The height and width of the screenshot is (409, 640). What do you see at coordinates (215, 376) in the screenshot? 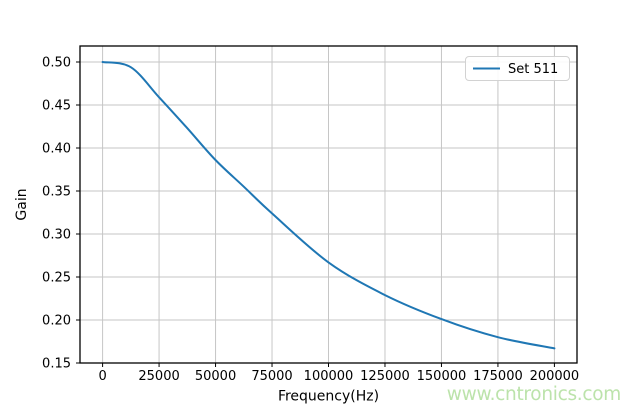
I see `x-tick-label: 50000` at bounding box center [215, 376].